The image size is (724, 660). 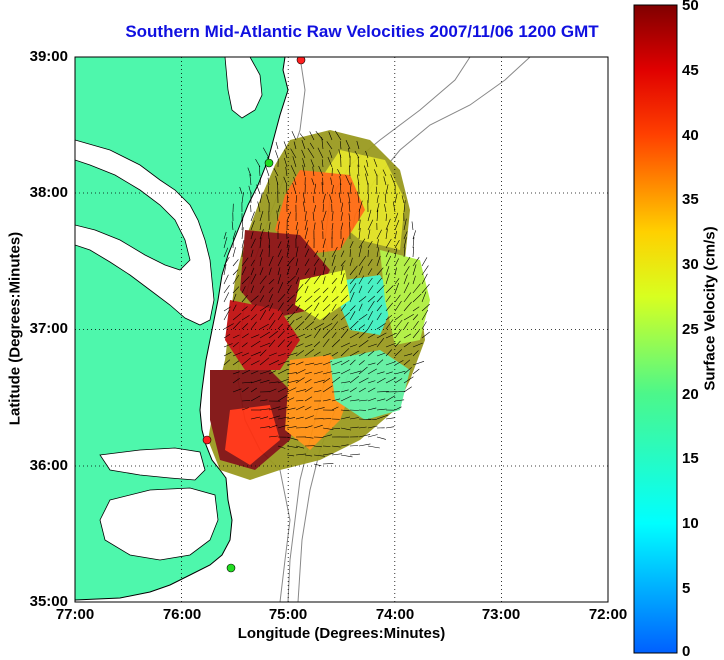 What do you see at coordinates (690, 199) in the screenshot?
I see `colorbar-tick: 35` at bounding box center [690, 199].